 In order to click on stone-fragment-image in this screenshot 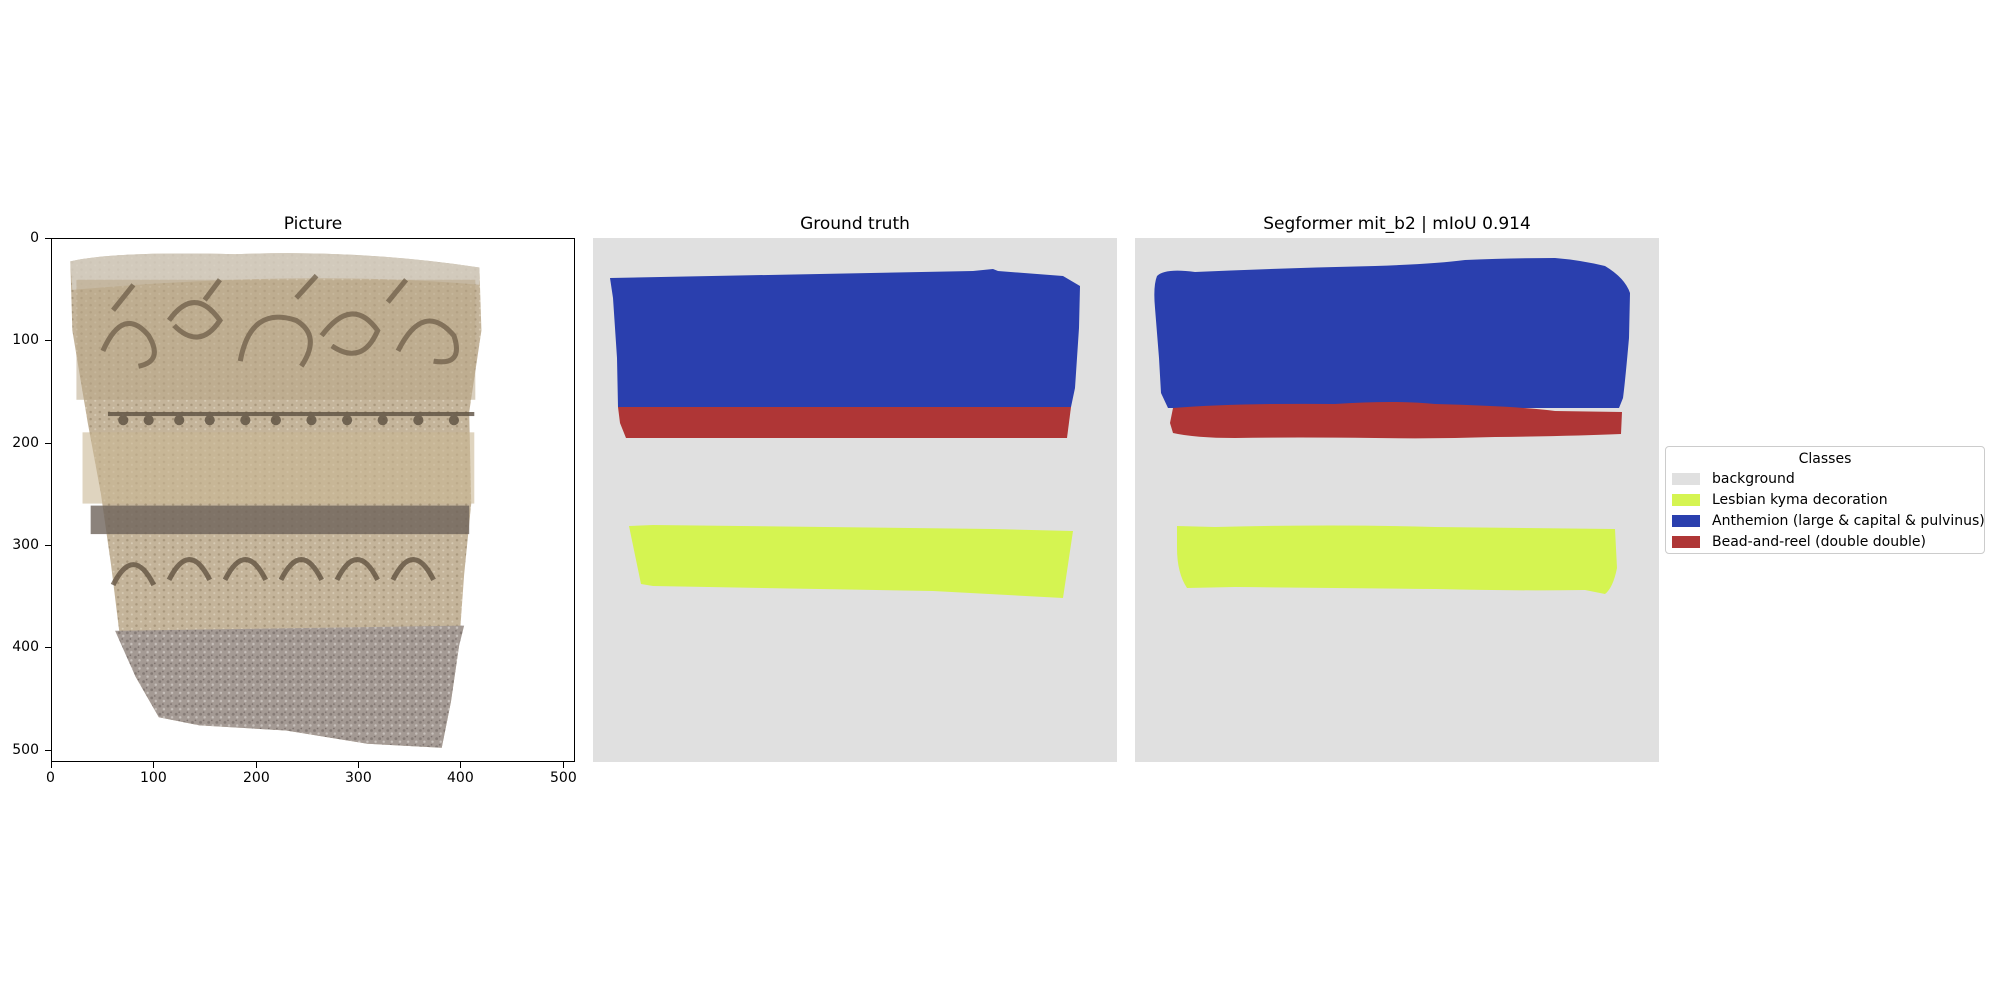, I will do `click(276, 500)`.